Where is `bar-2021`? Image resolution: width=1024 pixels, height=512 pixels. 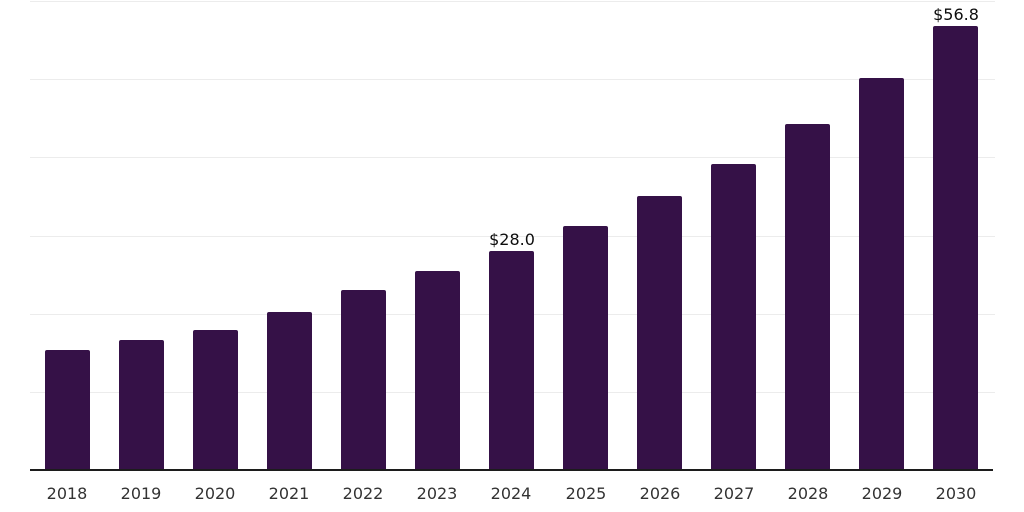
bar-2021 is located at coordinates (289, 391).